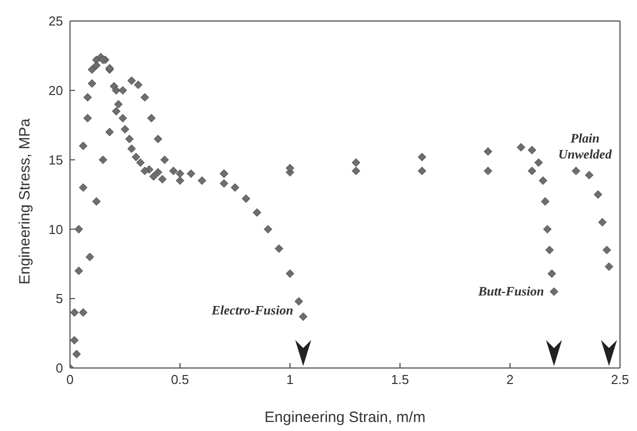 The width and height of the screenshot is (637, 431). I want to click on x-axis-title: Engineering Strain, m/m, so click(345, 417).